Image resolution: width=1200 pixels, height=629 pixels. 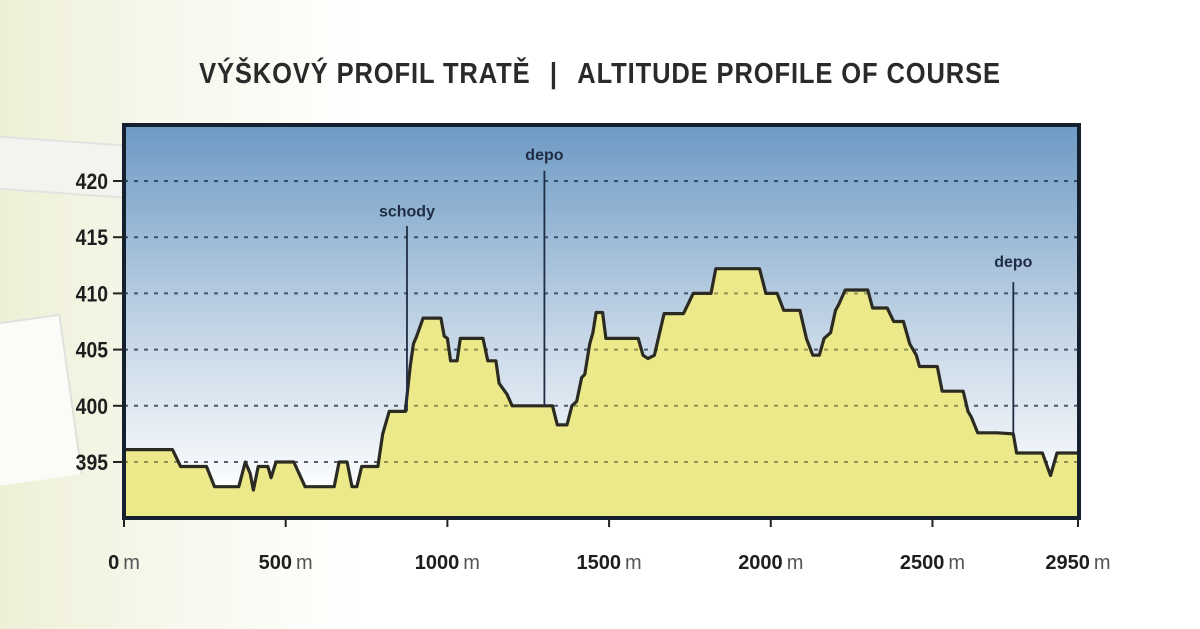 I want to click on y-tick-label: 405, so click(x=92, y=350).